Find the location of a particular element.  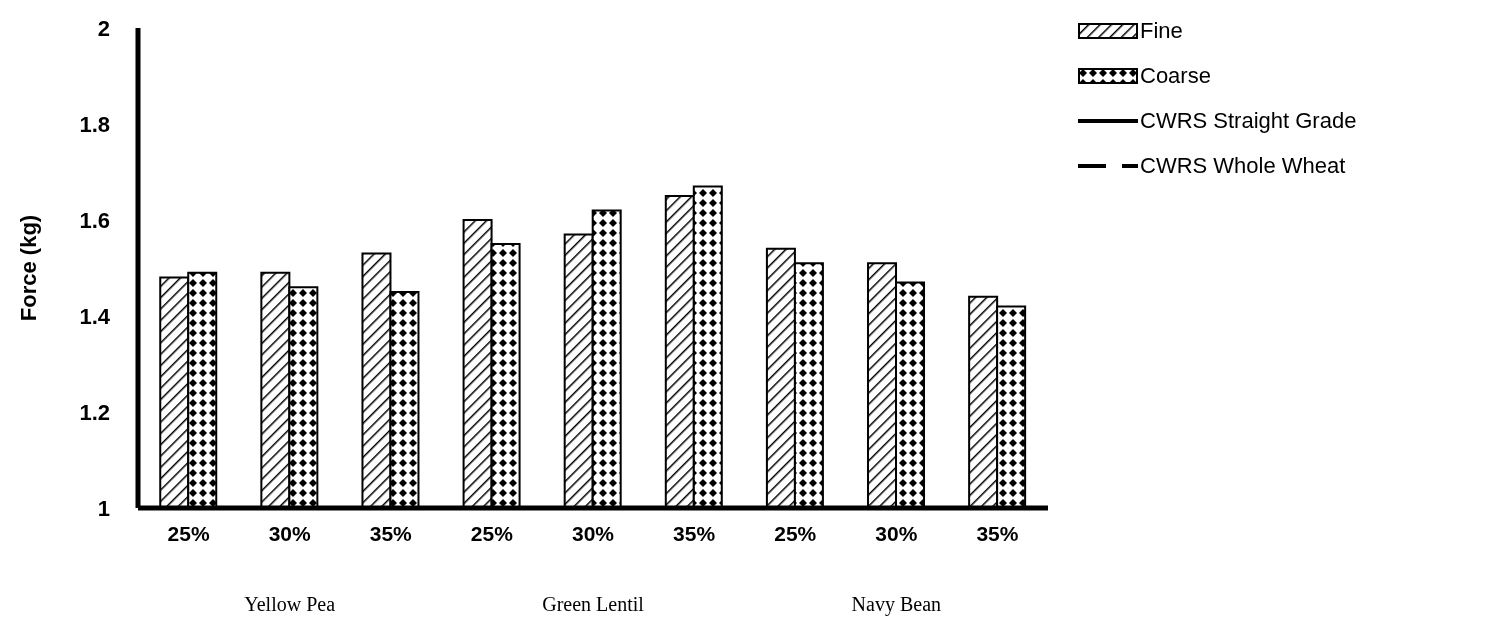

text: Green Lentil is located at coordinates (593, 604).